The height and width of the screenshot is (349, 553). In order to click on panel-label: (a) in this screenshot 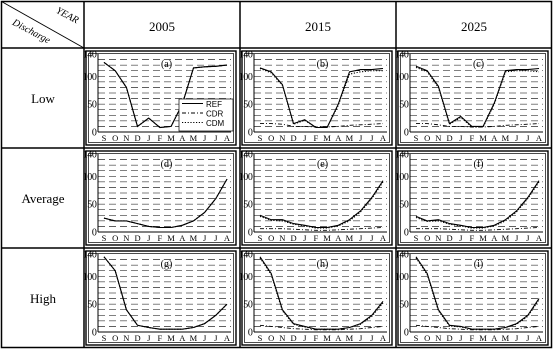, I will do `click(166, 64)`.